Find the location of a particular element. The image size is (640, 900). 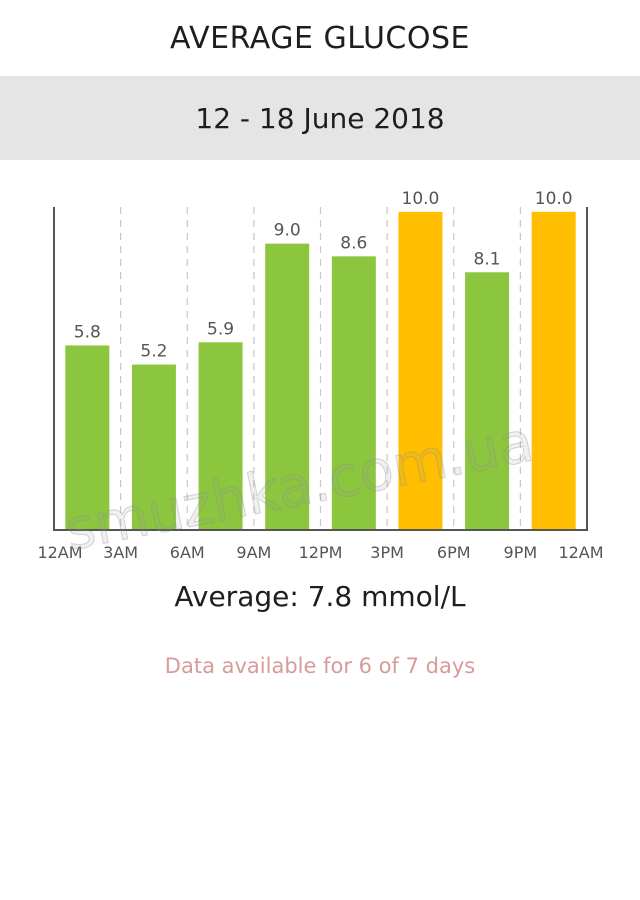

bar-9pm-12am is located at coordinates (553, 370).